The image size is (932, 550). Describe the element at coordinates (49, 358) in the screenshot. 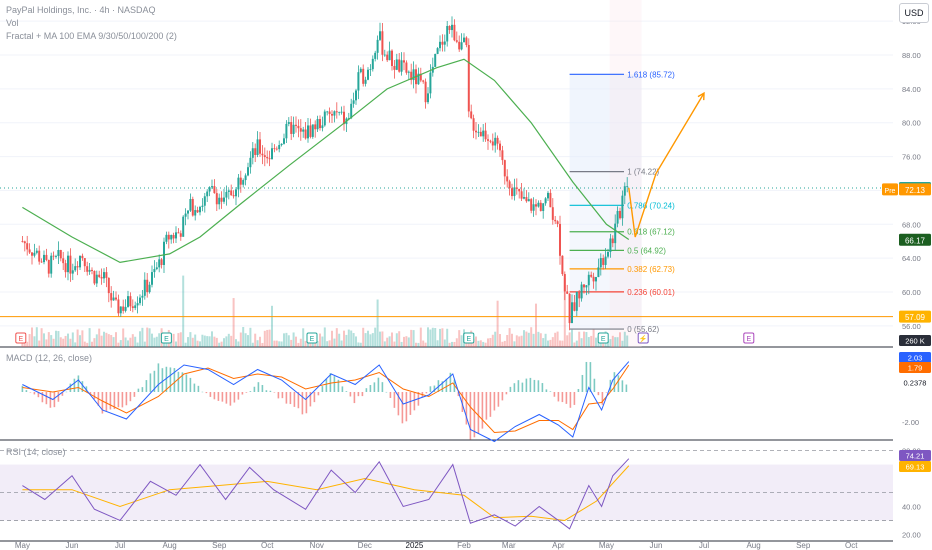

I see `macd-legend: MACD (12, 26, close)` at that location.